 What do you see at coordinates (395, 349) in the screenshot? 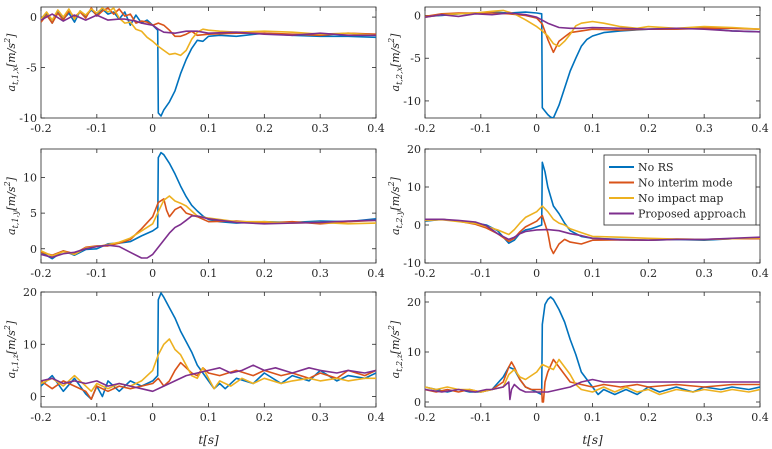
I see `y-axis-label: at,2,z[m/s2]` at bounding box center [395, 349].